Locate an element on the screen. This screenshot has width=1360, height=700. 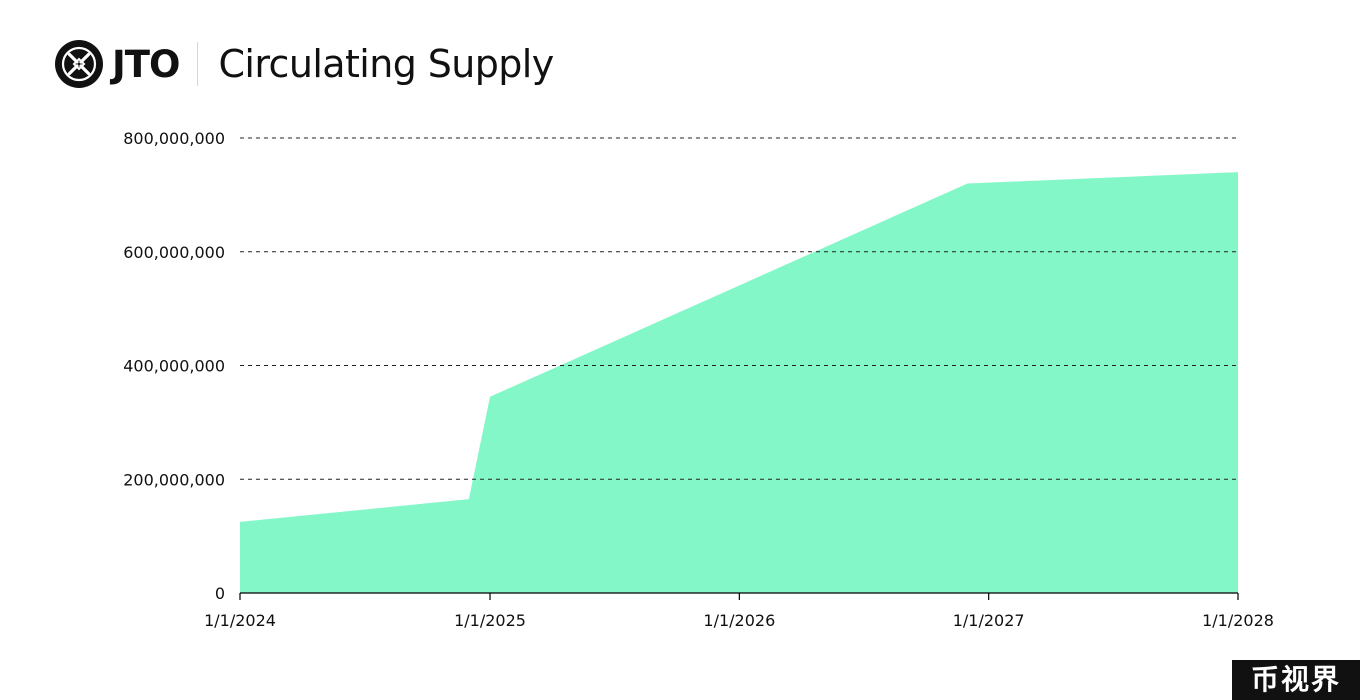
header-divider is located at coordinates (198, 64).